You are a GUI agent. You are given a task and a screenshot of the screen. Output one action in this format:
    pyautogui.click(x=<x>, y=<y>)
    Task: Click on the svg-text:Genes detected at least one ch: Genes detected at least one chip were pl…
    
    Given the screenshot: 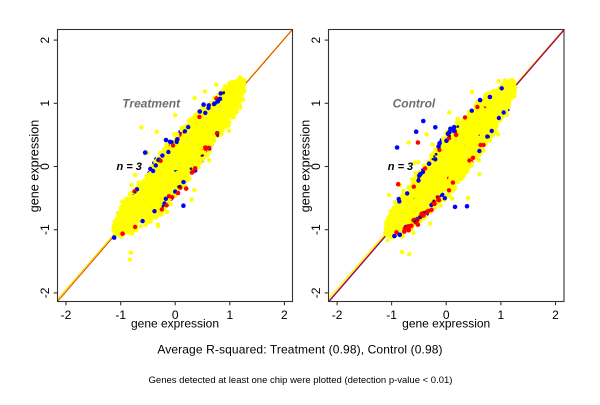 What is the action you would take?
    pyautogui.click(x=301, y=380)
    